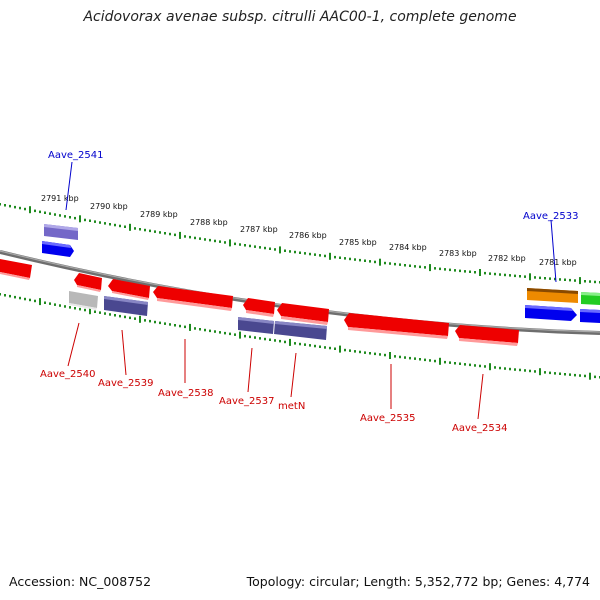 The image size is (600, 600). Describe the element at coordinates (551, 313) in the screenshot. I see `gene-forward-blue-right` at that location.